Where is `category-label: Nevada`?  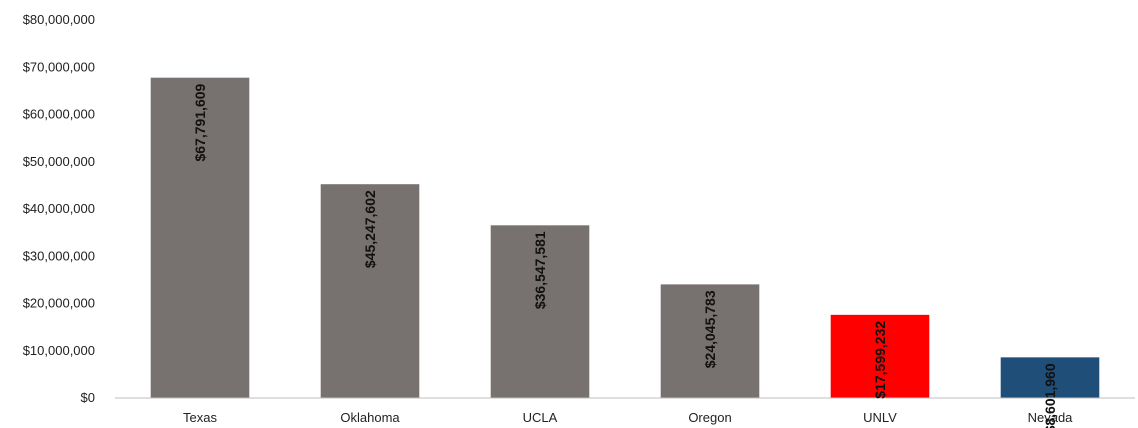
category-label: Nevada is located at coordinates (1051, 417).